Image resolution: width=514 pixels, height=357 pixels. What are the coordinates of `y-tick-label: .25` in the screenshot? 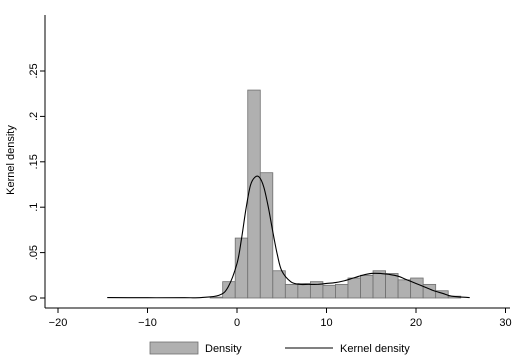 It's located at (34, 70).